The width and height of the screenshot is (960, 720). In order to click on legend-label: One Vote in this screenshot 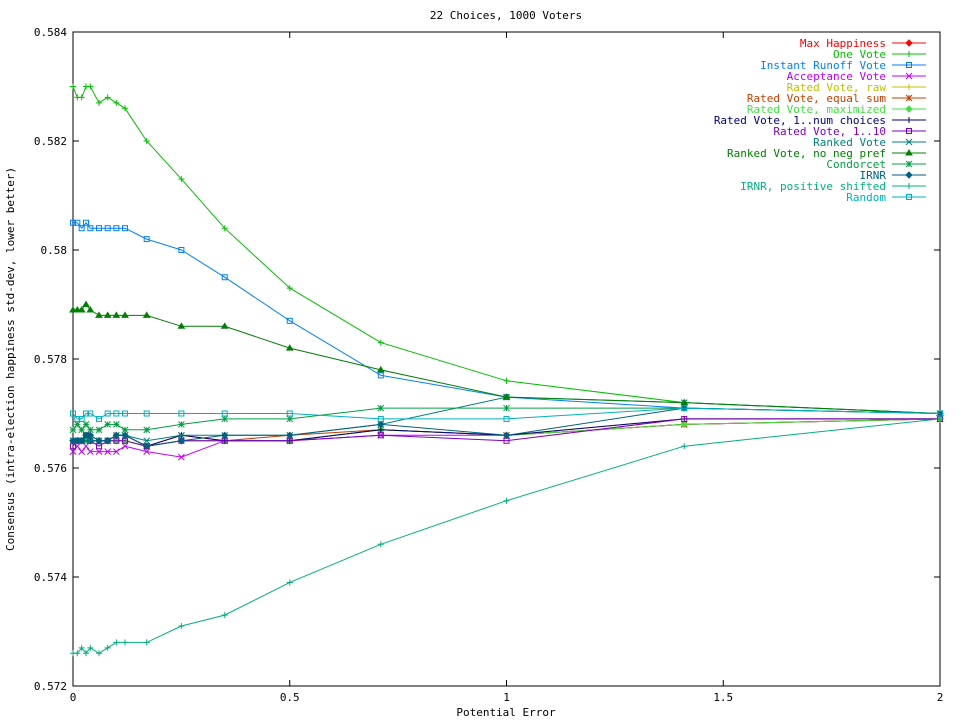, I will do `click(859, 54)`.